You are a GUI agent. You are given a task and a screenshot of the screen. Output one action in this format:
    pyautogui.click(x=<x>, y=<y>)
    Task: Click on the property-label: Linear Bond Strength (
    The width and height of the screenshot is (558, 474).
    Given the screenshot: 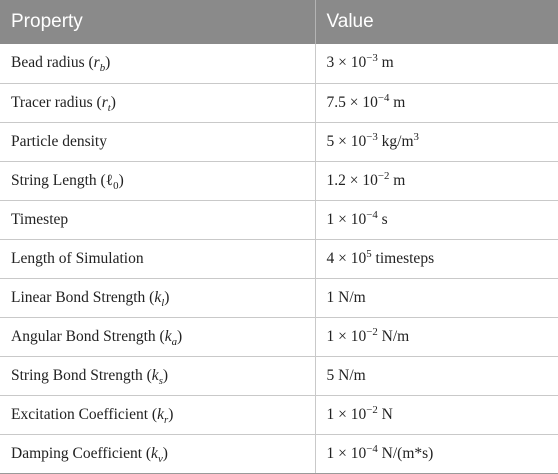 What is the action you would take?
    pyautogui.click(x=83, y=297)
    